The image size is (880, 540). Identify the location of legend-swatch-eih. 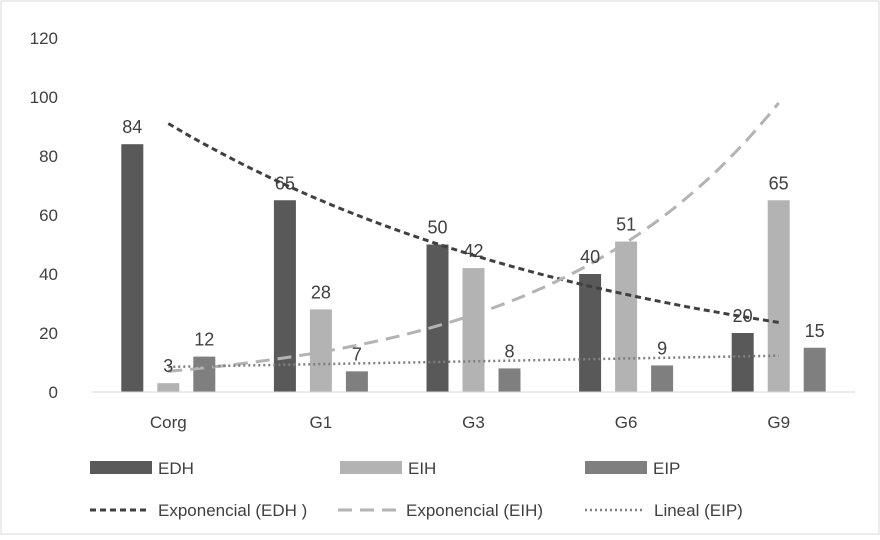
(371, 467).